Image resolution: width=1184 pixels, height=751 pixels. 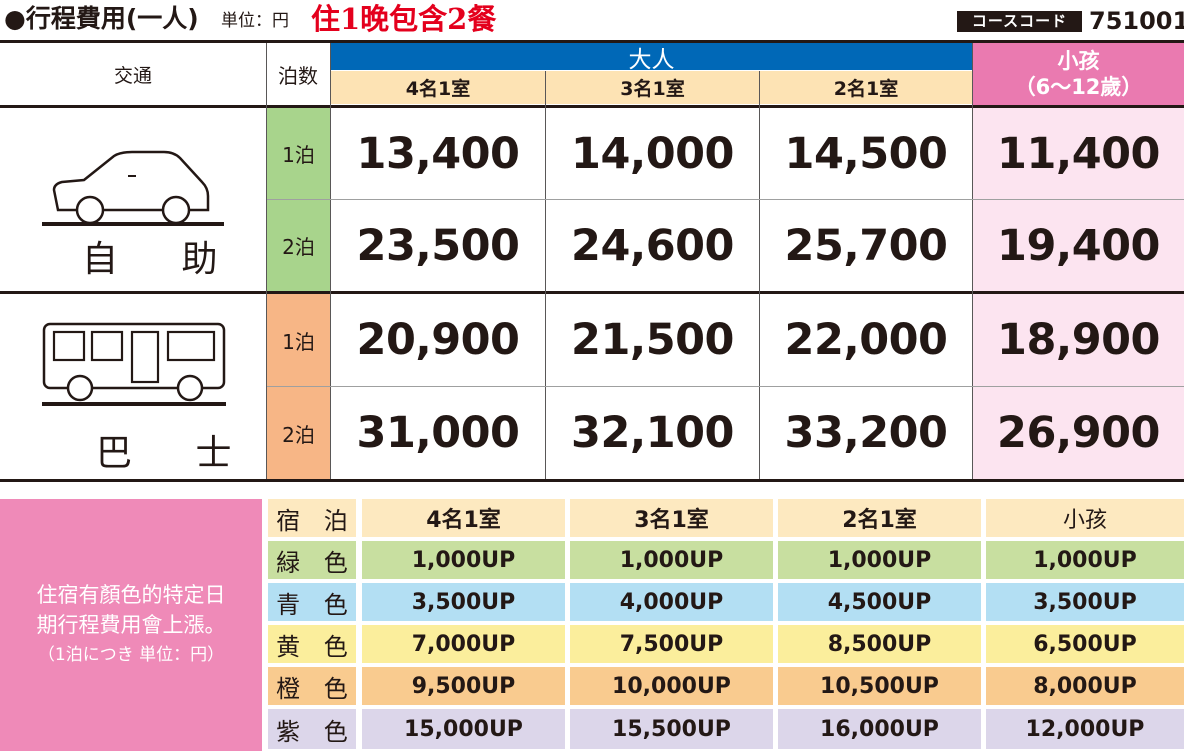 What do you see at coordinates (312, 560) in the screenshot?
I see `surcharge-color-label: 緑 色` at bounding box center [312, 560].